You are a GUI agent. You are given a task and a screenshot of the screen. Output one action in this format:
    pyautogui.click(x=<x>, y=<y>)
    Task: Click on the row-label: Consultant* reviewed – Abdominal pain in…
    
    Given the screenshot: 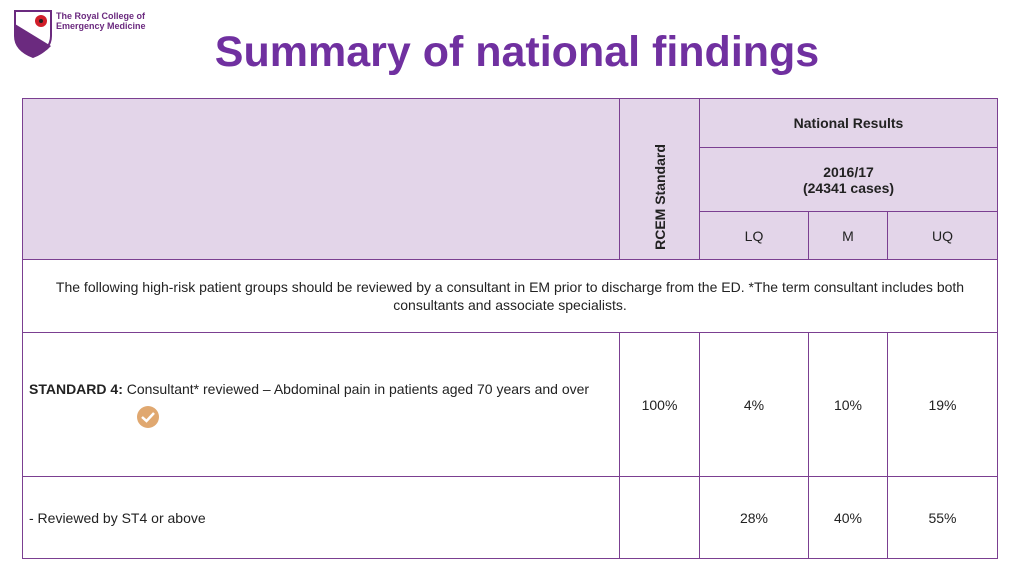 What is the action you would take?
    pyautogui.click(x=358, y=388)
    